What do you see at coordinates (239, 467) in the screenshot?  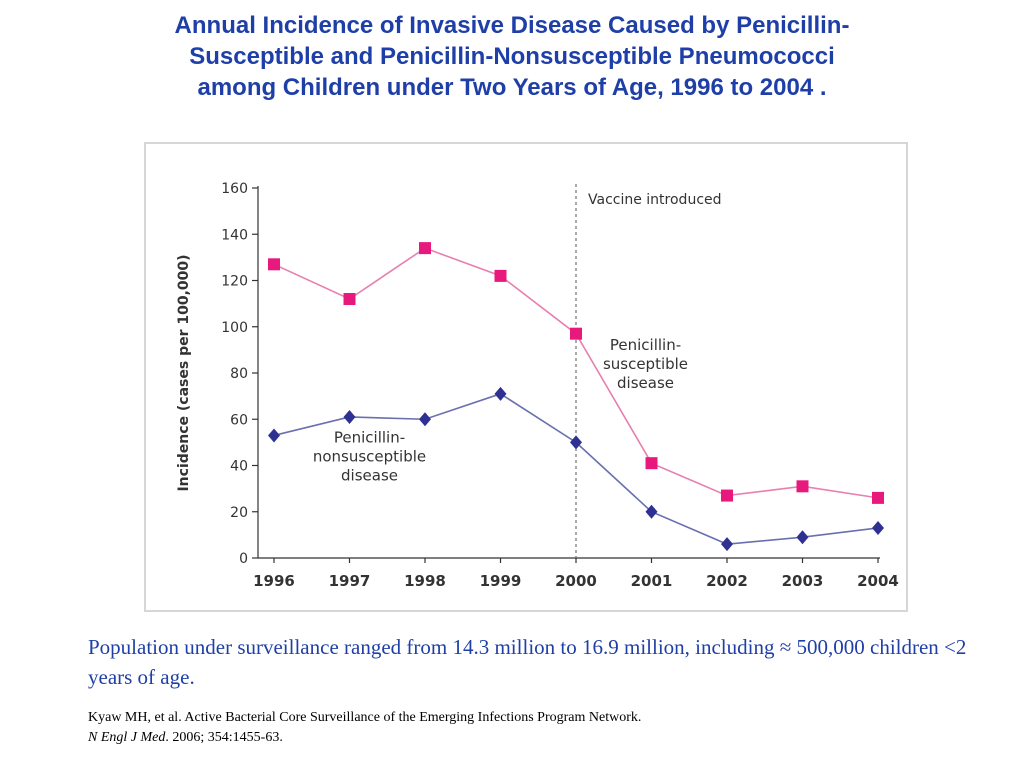 I see `y-tick-label: 40` at bounding box center [239, 467].